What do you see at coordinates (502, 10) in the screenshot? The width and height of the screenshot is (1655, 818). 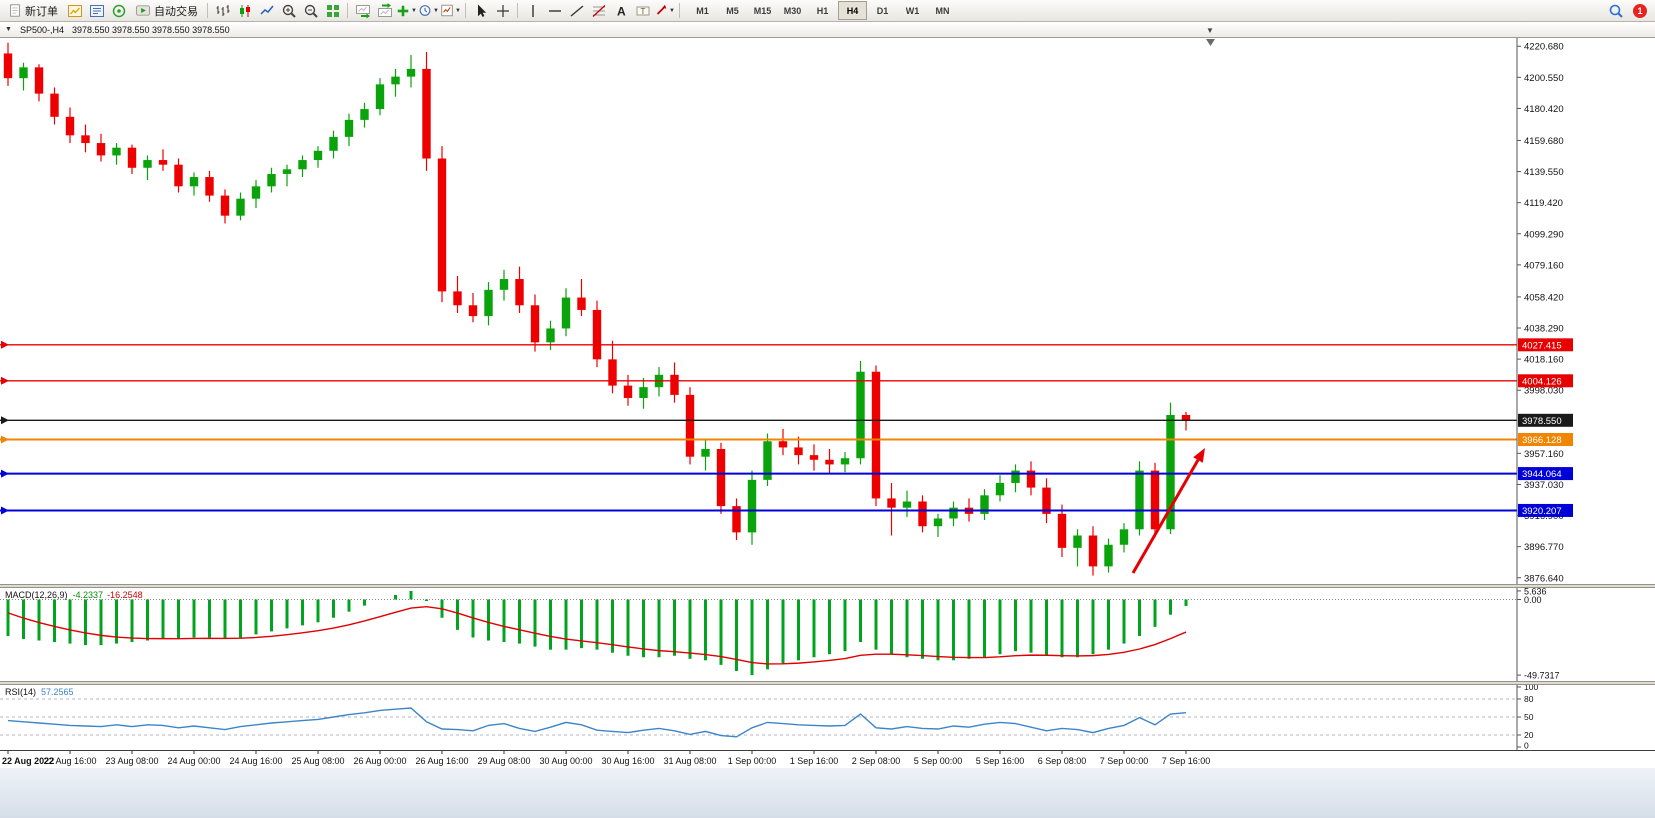 I see `crosshair-icon` at bounding box center [502, 10].